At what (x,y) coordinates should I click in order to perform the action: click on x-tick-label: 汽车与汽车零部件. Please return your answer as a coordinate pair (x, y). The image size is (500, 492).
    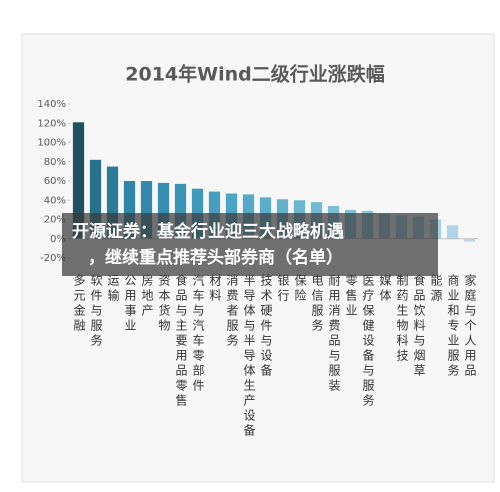
    Looking at the image, I should click on (198, 333).